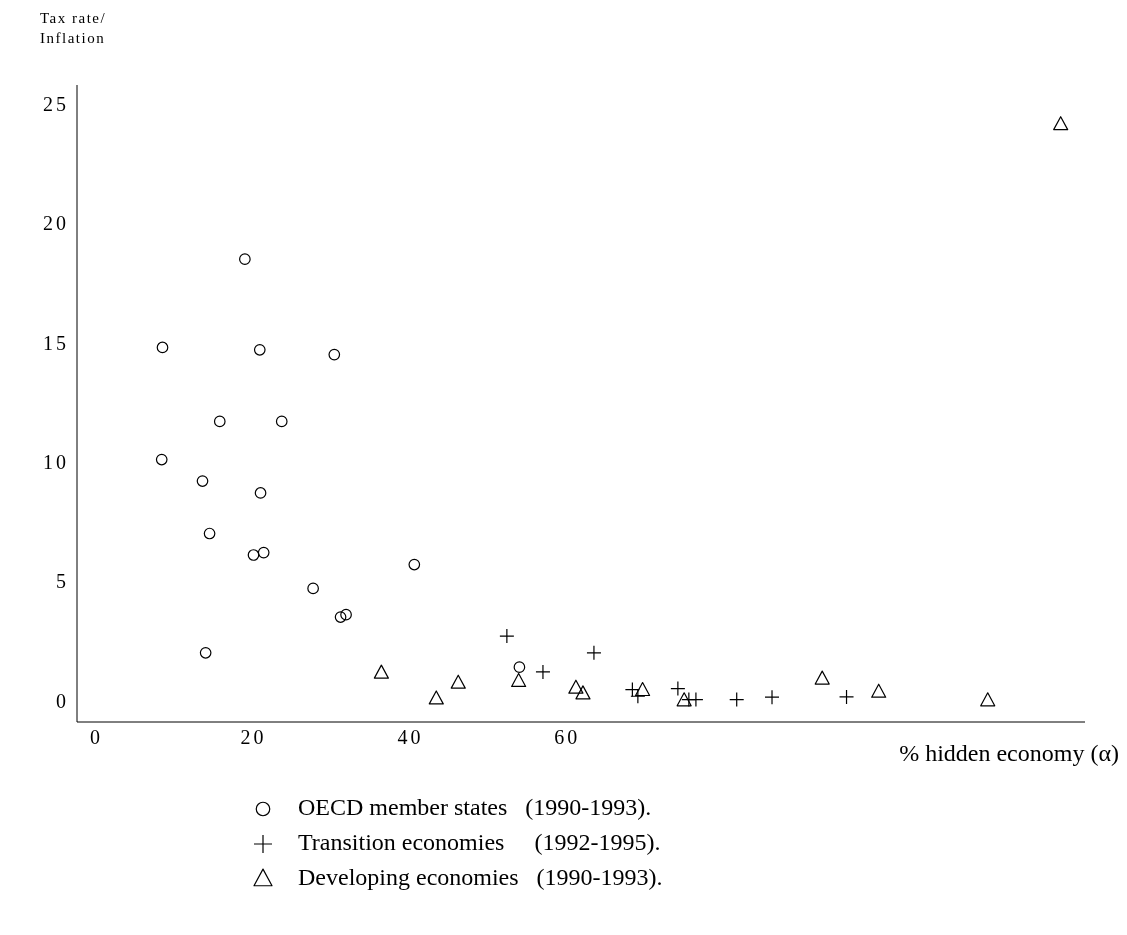 The height and width of the screenshot is (935, 1127). What do you see at coordinates (410, 737) in the screenshot?
I see `x-tick-label: 40` at bounding box center [410, 737].